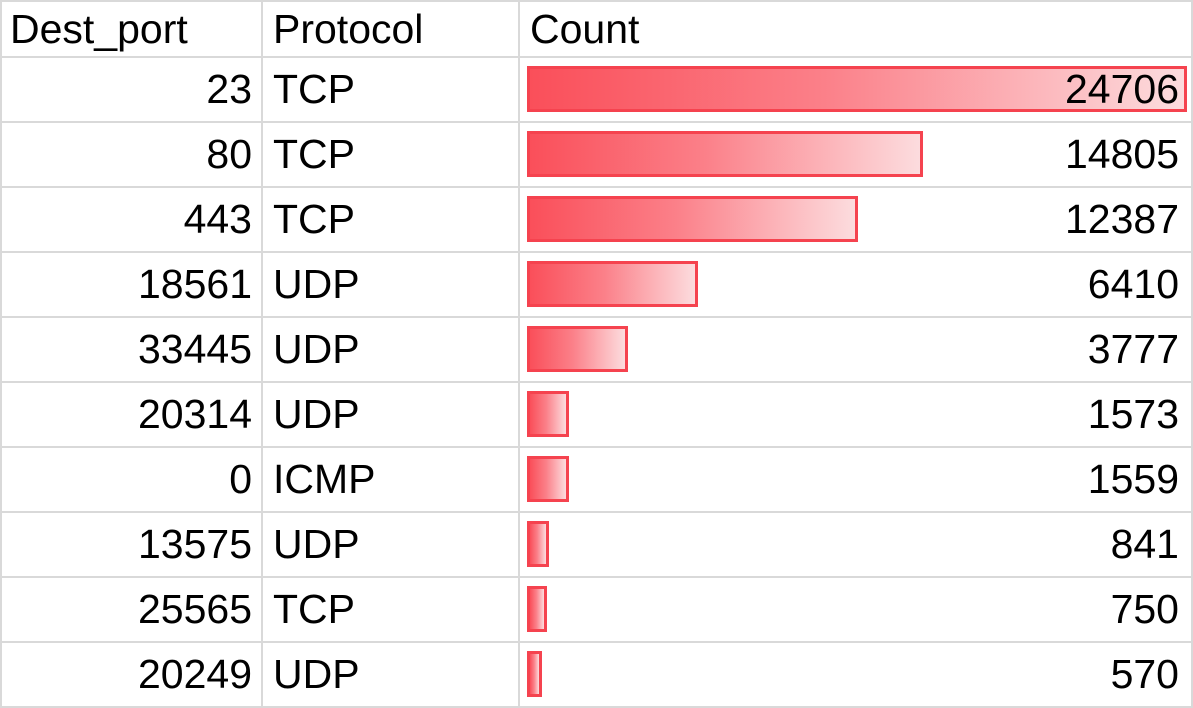 The image size is (1193, 708). Describe the element at coordinates (132, 29) in the screenshot. I see `column-header-dest-port: Dest_port` at that location.